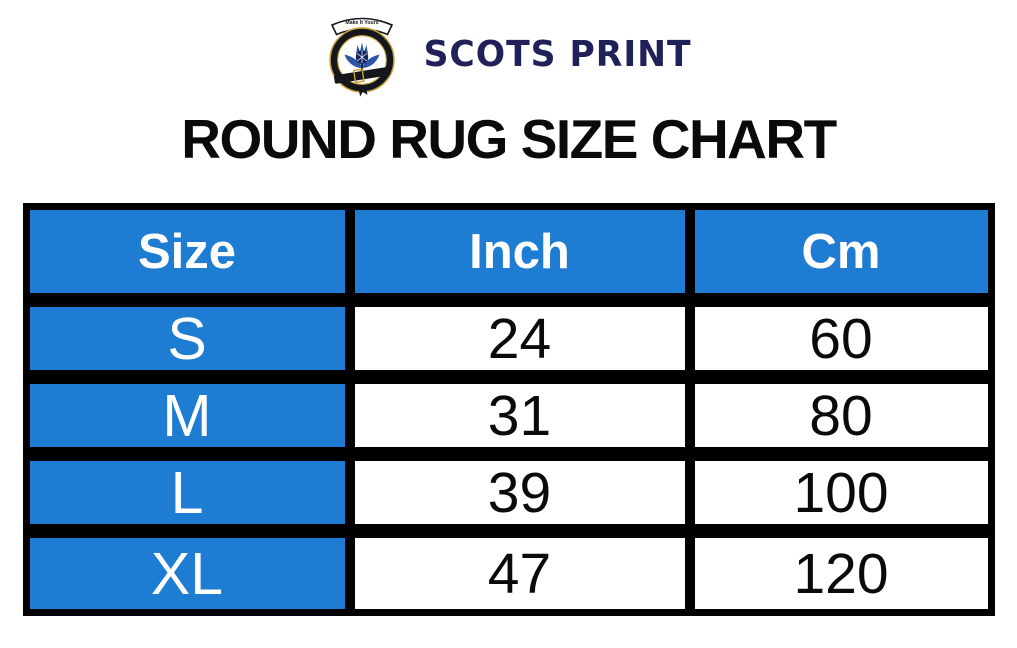 The height and width of the screenshot is (648, 1017). What do you see at coordinates (841, 493) in the screenshot?
I see `cm-cell-l: 100` at bounding box center [841, 493].